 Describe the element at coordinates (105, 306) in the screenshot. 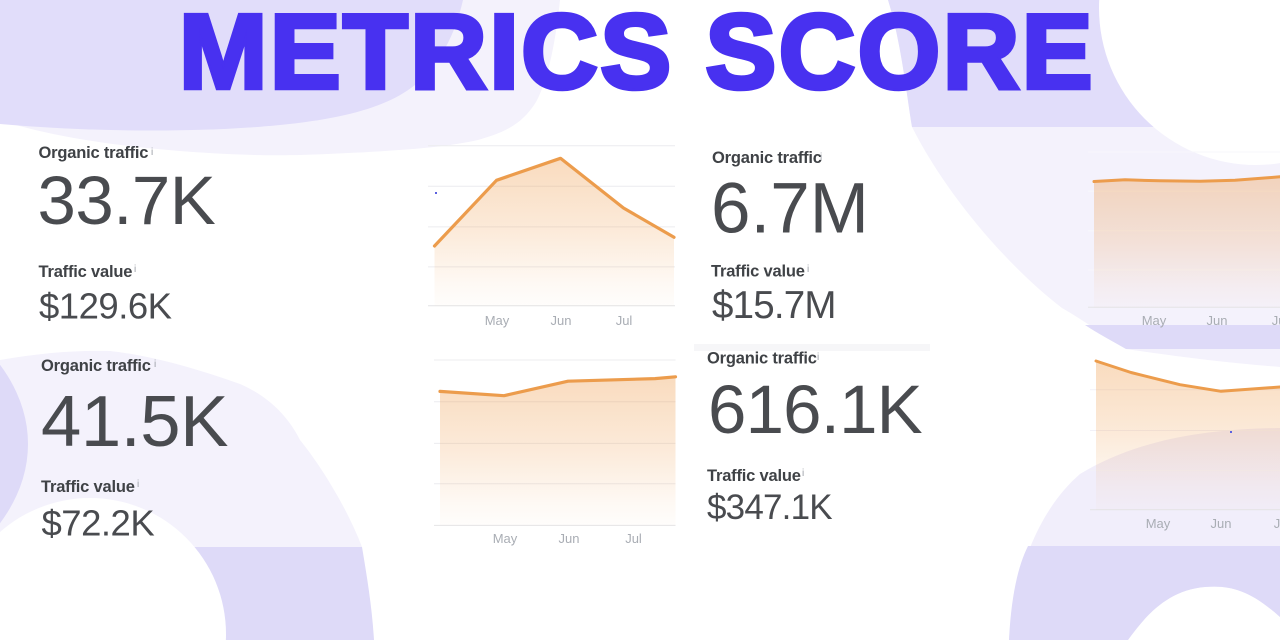

I see `svg-text: $129.6K` at that location.